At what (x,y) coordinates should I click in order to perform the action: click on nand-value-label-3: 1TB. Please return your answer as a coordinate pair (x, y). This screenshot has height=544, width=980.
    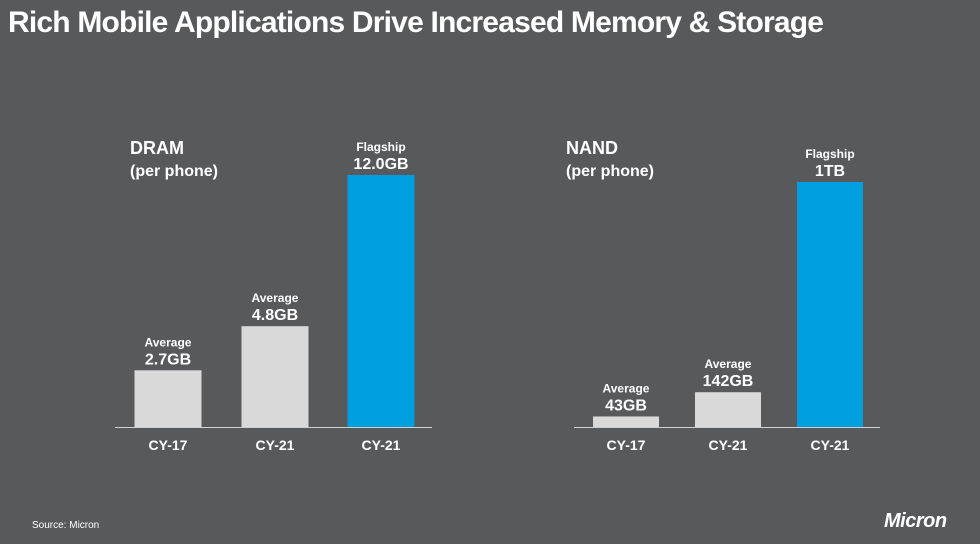
    Looking at the image, I should click on (830, 171).